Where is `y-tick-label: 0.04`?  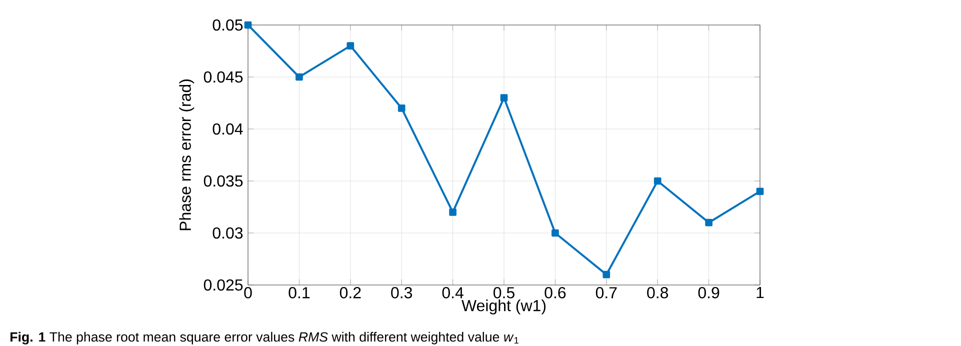 y-tick-label: 0.04 is located at coordinates (227, 129).